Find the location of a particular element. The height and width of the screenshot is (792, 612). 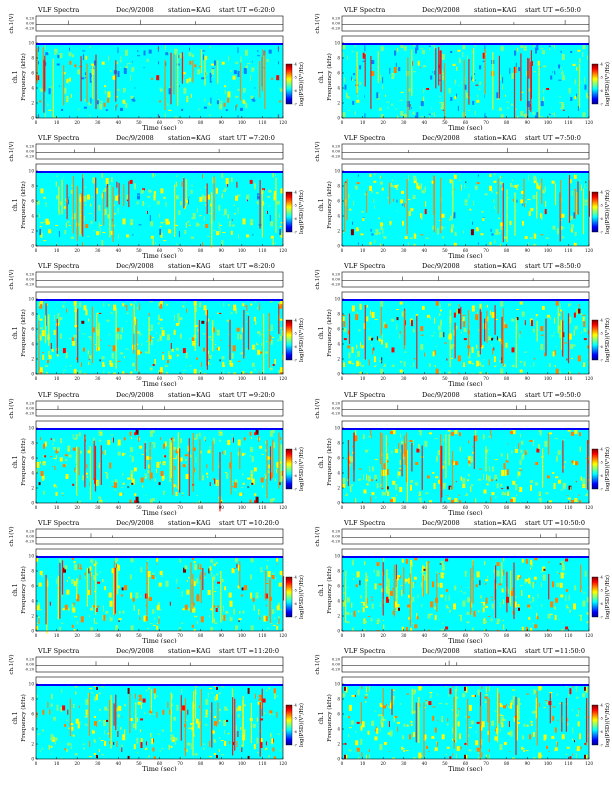

amplitude-strip is located at coordinates (159, 536).